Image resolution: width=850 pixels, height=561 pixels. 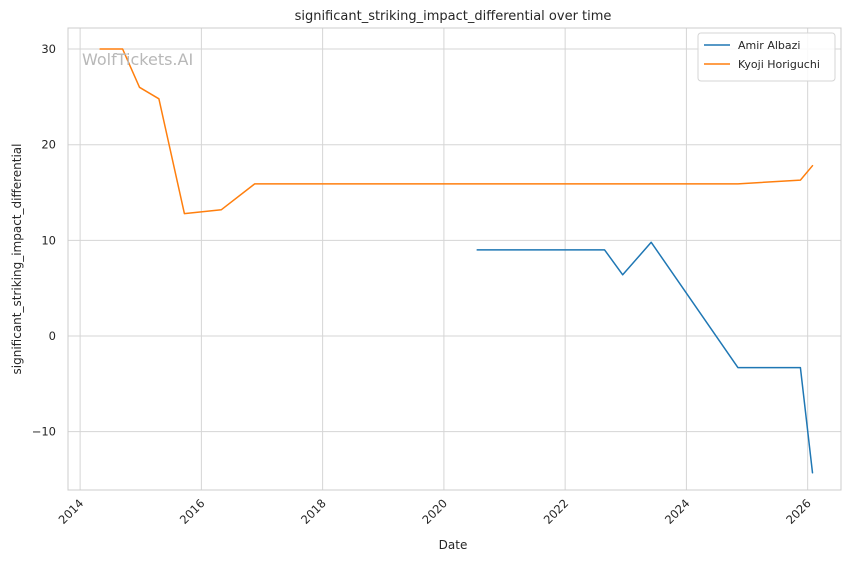 I want to click on y-axis-ticks: −10 0 10 20 30, so click(x=44, y=240).